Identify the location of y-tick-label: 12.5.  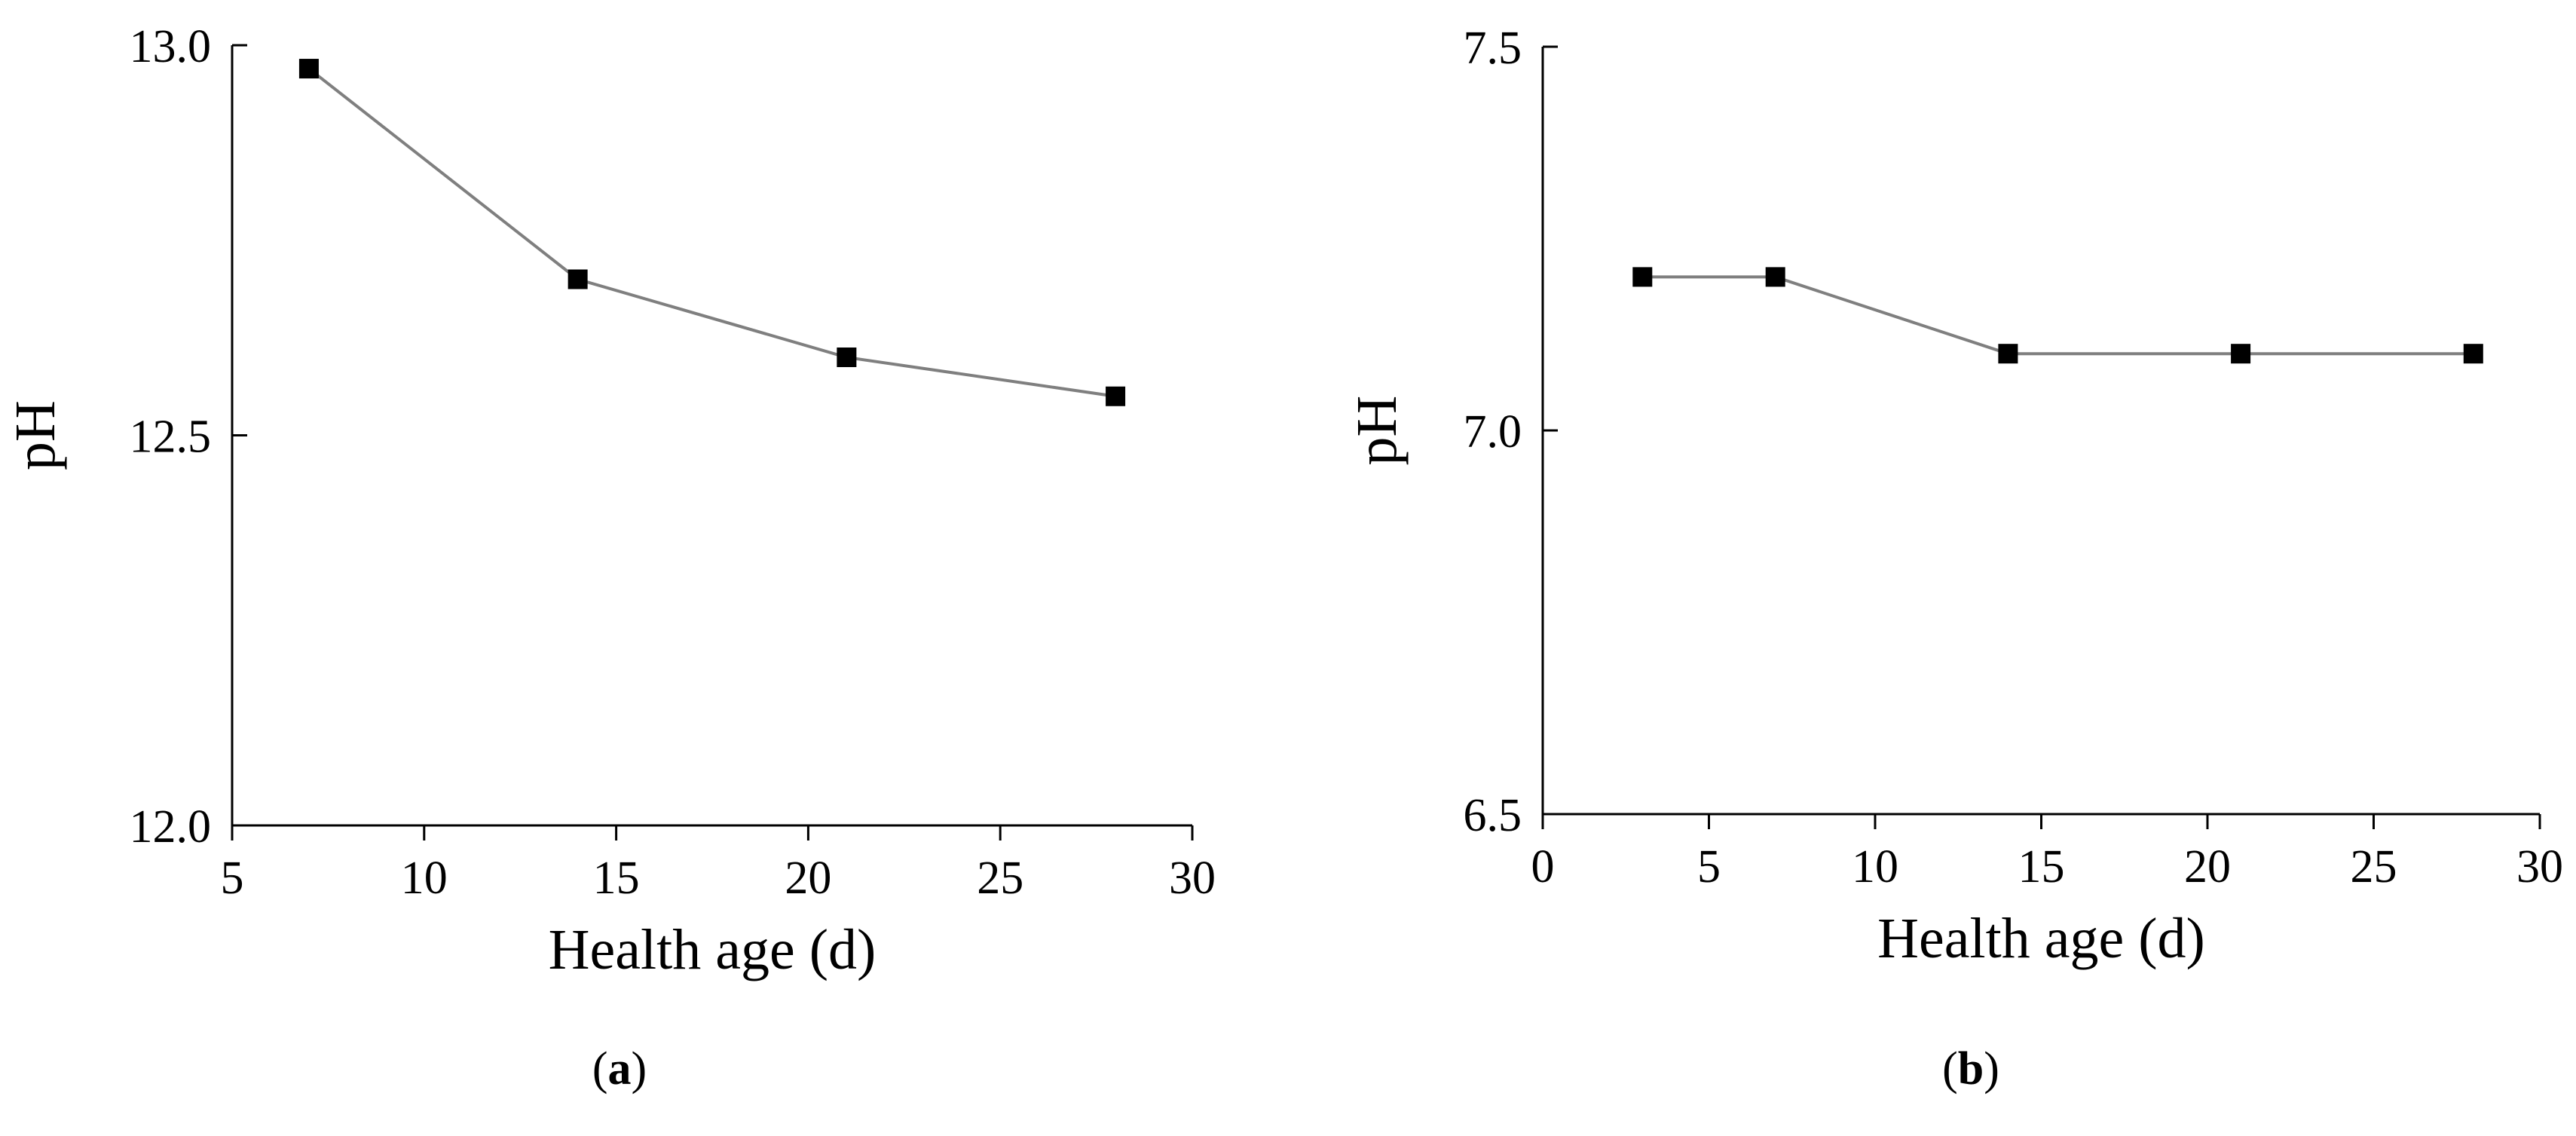
(171, 437).